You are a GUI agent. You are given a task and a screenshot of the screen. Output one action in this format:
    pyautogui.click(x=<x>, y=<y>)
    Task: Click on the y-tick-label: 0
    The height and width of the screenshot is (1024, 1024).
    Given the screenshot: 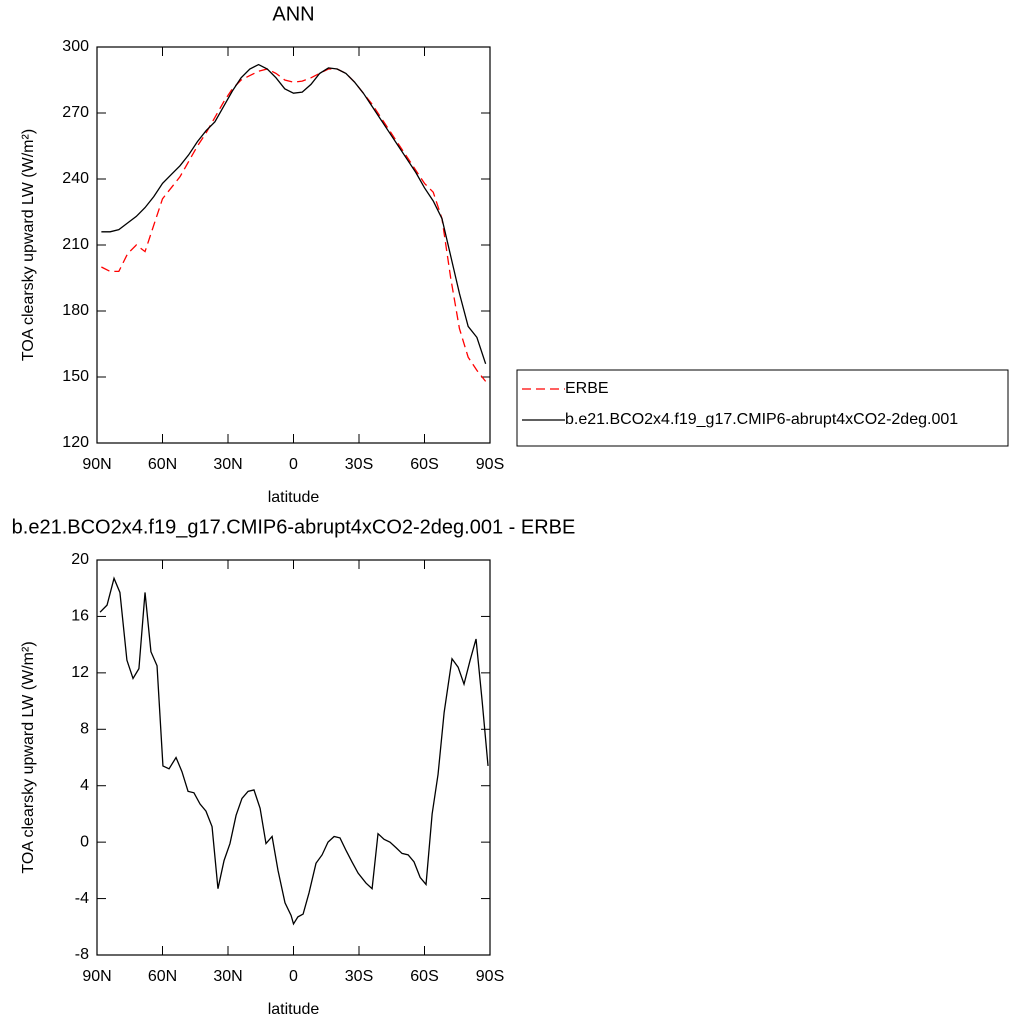 What is the action you would take?
    pyautogui.click(x=84, y=841)
    